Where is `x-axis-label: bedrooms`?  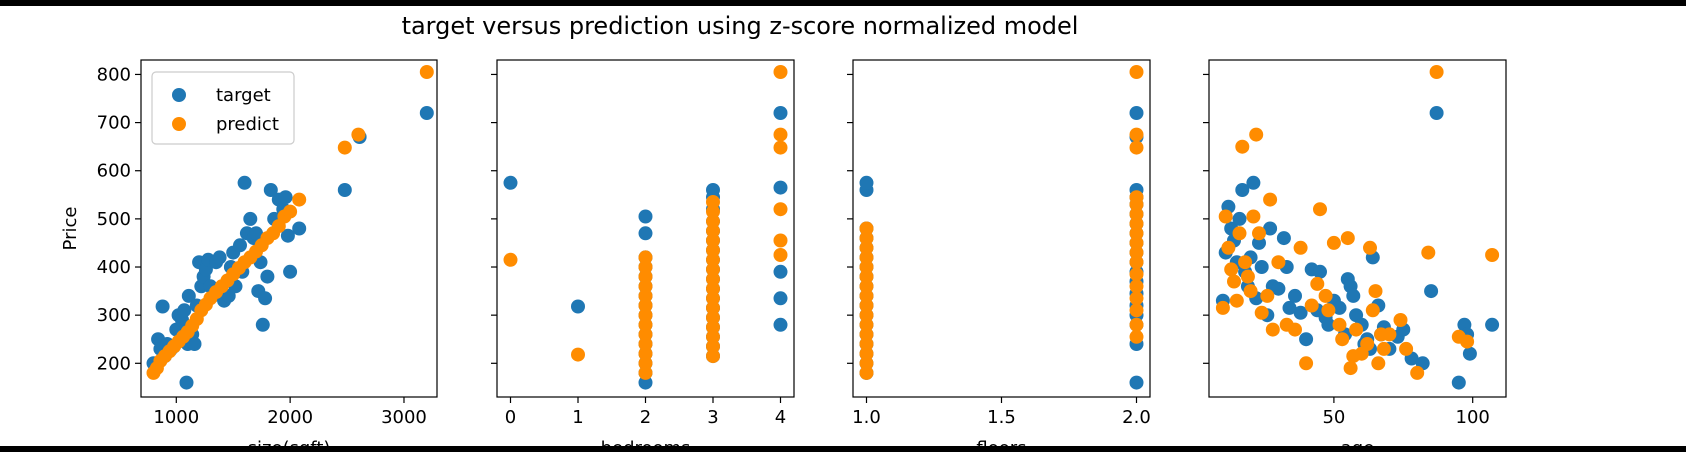
x-axis-label: bedrooms is located at coordinates (646, 442).